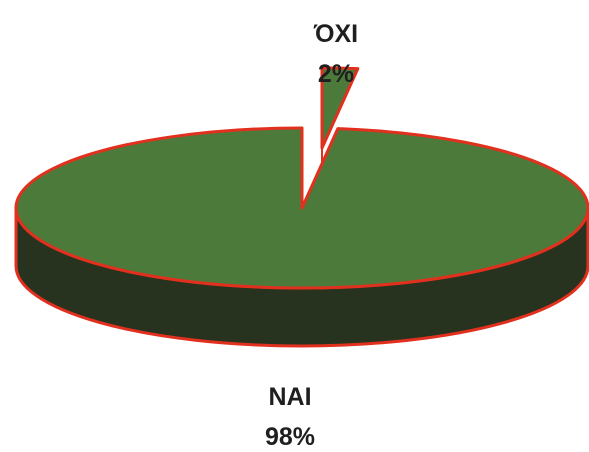 The image size is (589, 452). I want to click on slice-label-oxi-name: ΌΧΙ, so click(335, 34).